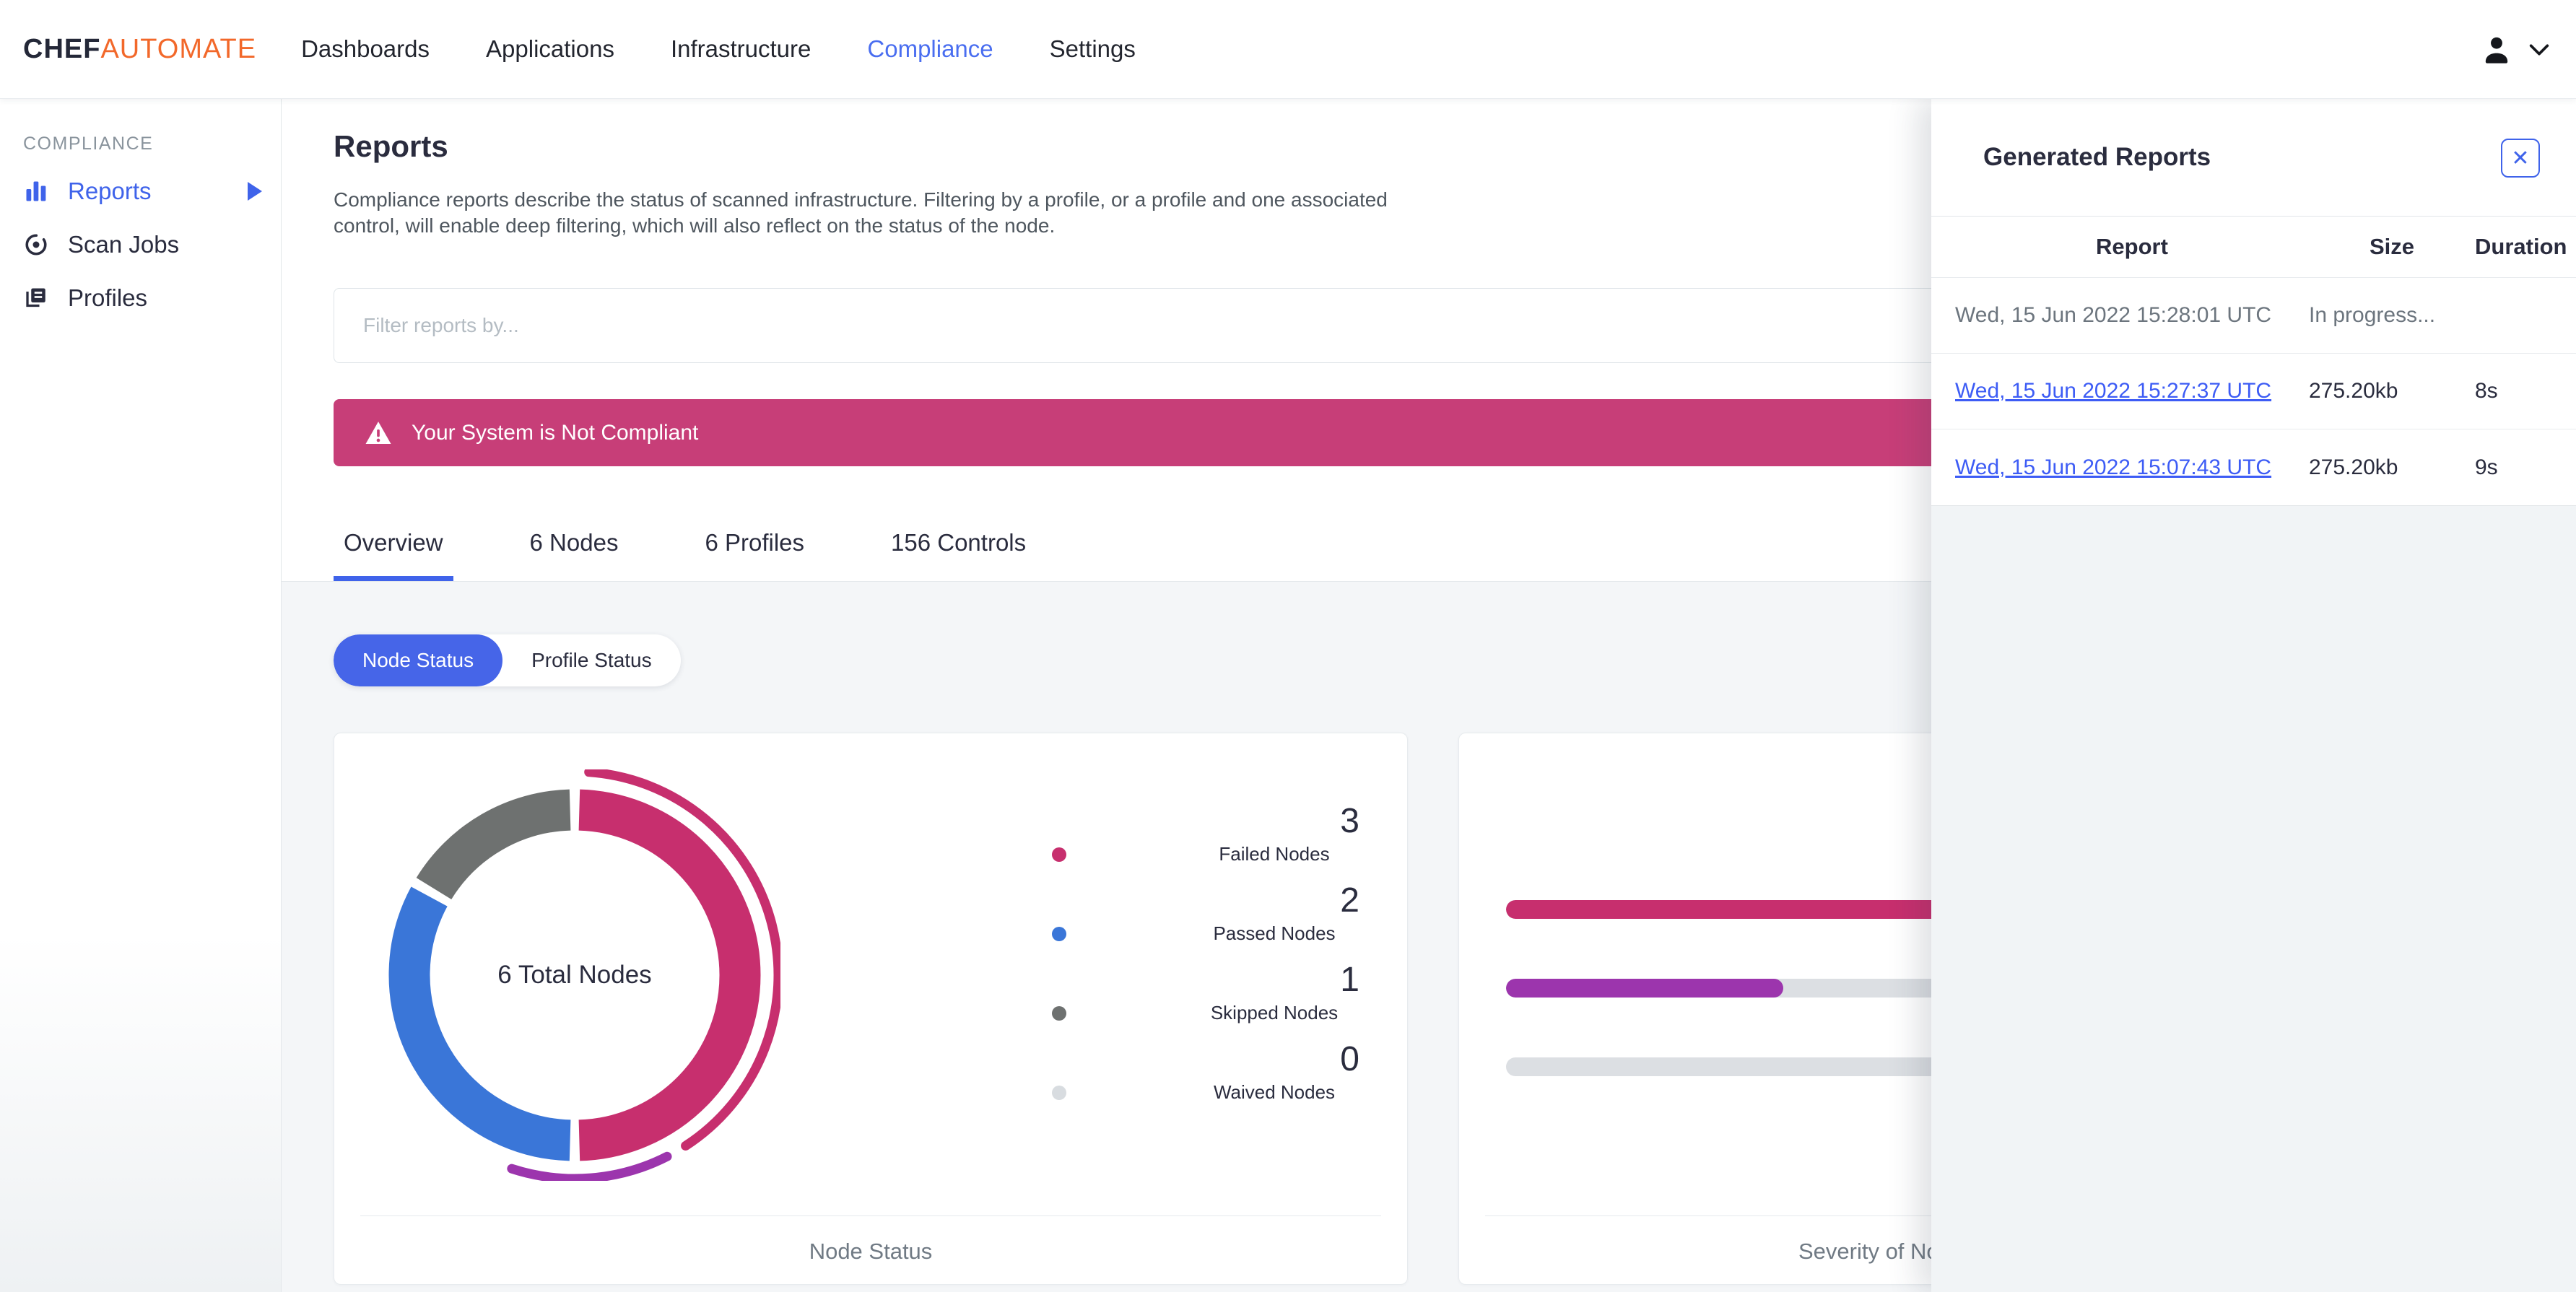 The image size is (2576, 1292). I want to click on node-status-donut-chart: 6 Total Nodes, so click(574, 975).